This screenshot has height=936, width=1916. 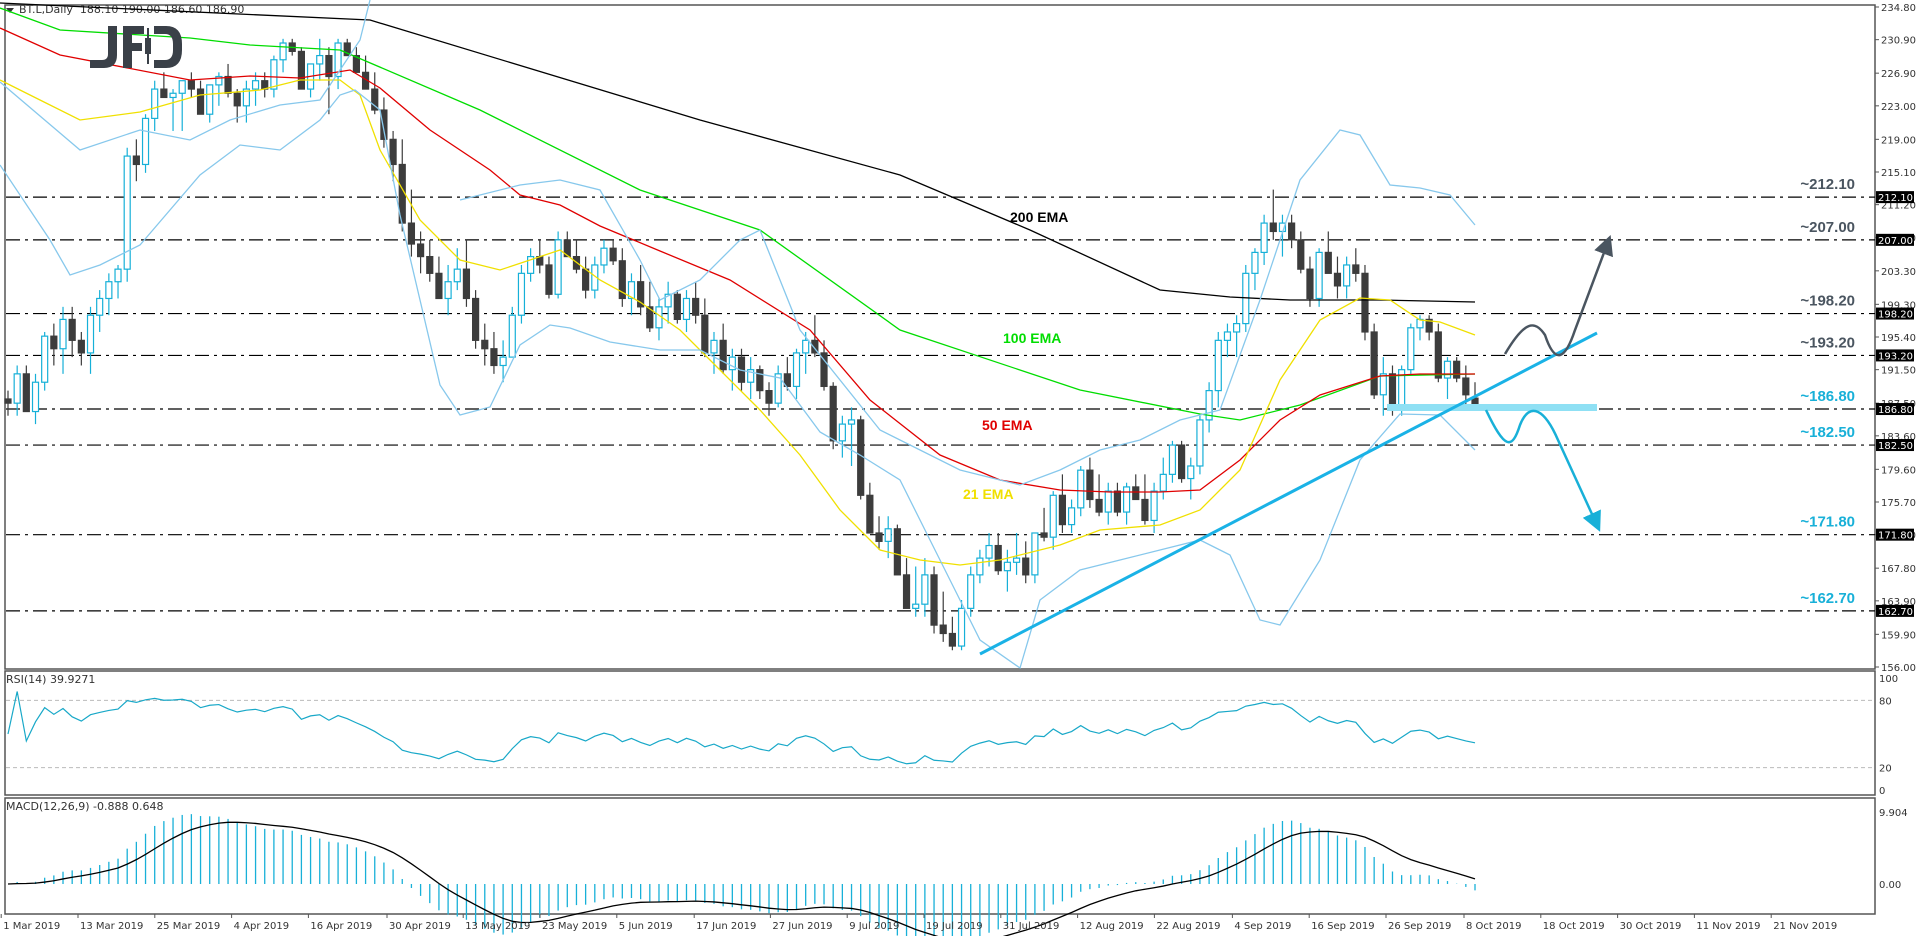 What do you see at coordinates (1574, 926) in the screenshot?
I see `svg-text: 18 Oct 2019` at bounding box center [1574, 926].